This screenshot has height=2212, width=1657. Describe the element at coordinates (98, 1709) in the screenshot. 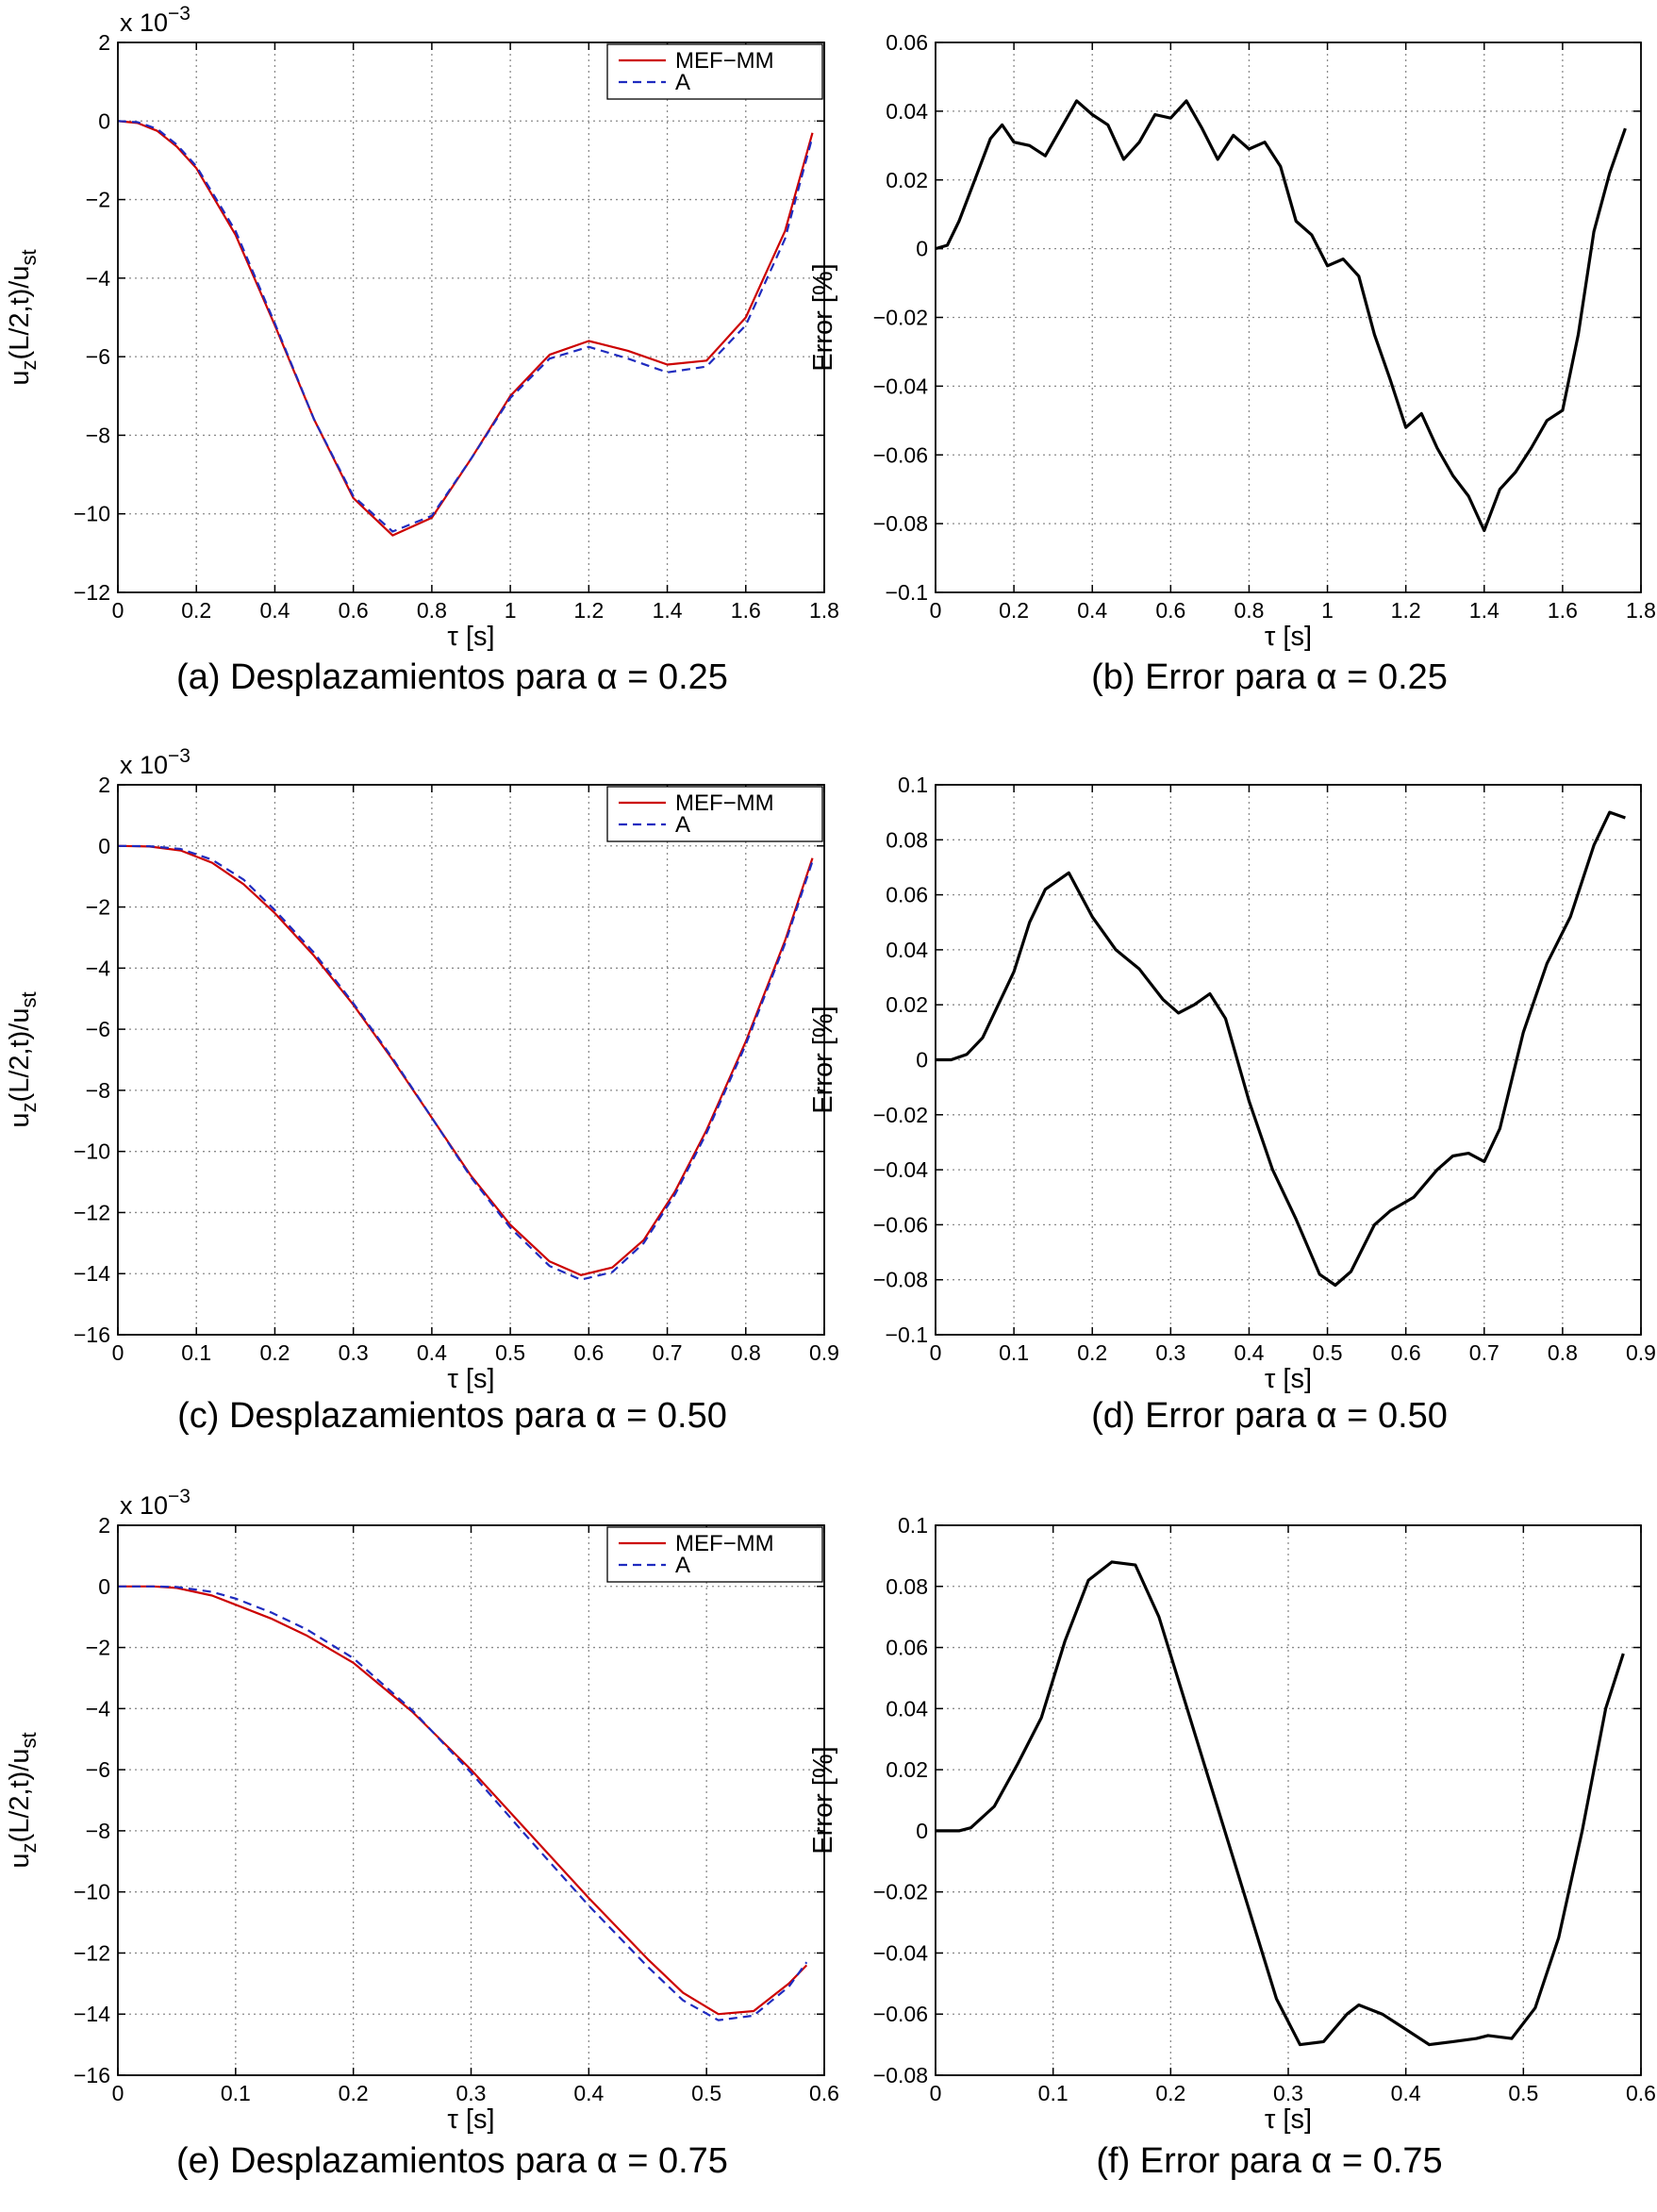

I see `y-tick-label: −4` at that location.